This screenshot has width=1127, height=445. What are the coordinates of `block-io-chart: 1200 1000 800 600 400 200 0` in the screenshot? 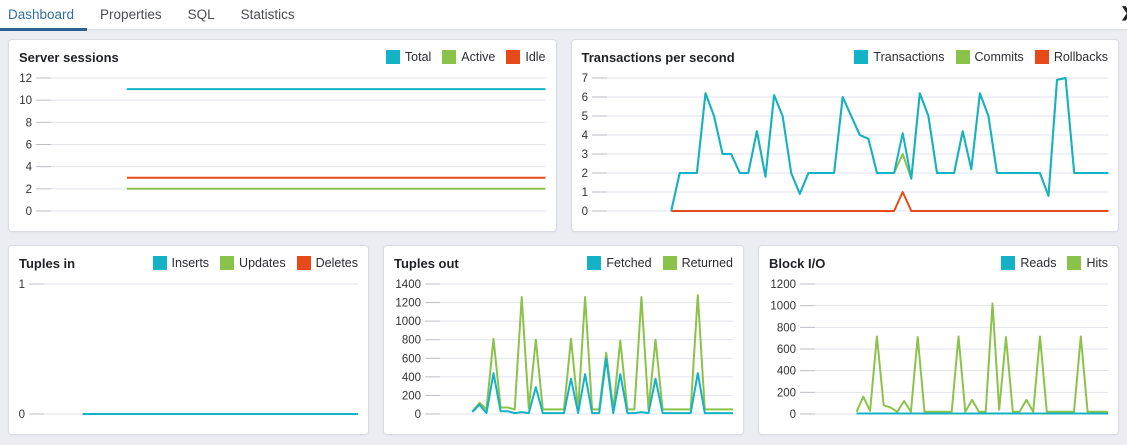 It's located at (938, 354).